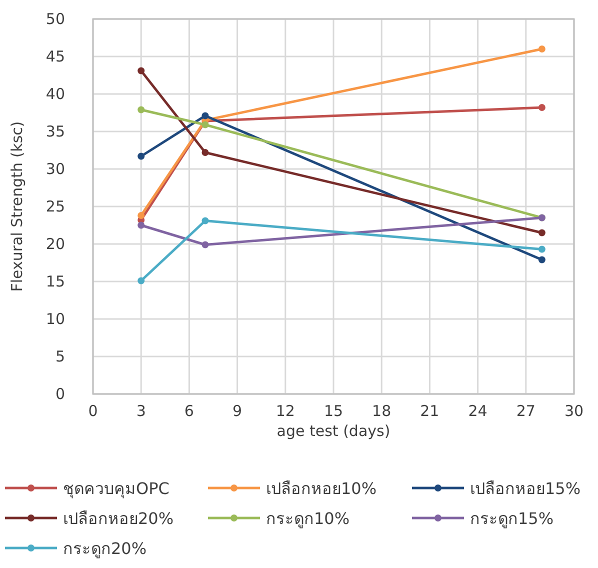 The image size is (598, 568). Describe the element at coordinates (574, 411) in the screenshot. I see `x-tick-label: 30` at that location.